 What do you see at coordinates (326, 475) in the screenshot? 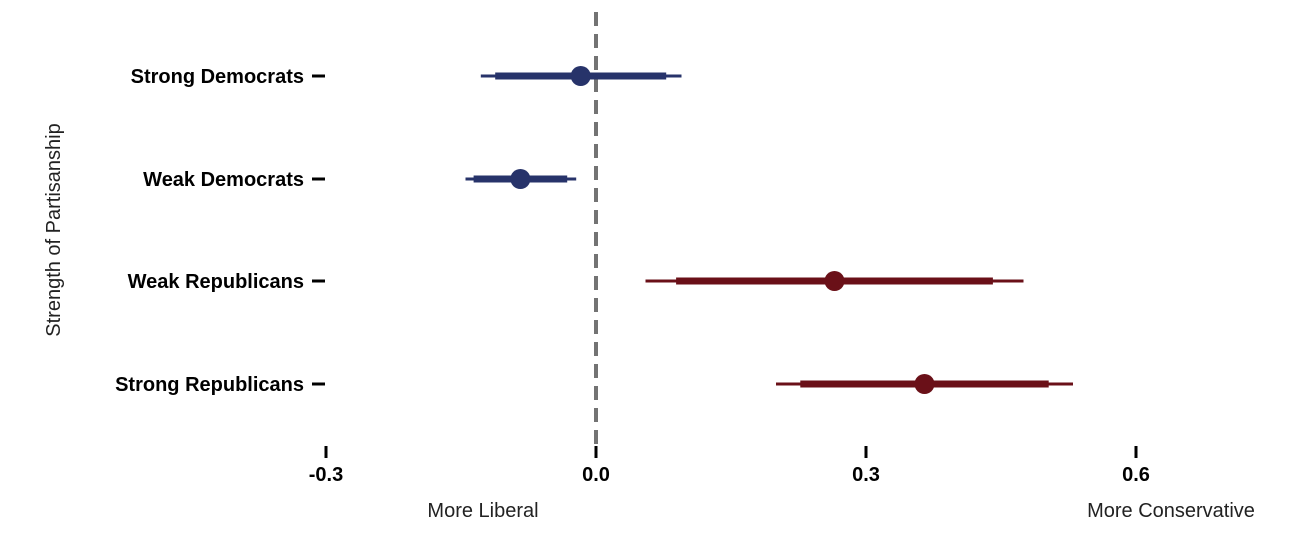
I see `x-tick-label-0: -0.3` at bounding box center [326, 475].